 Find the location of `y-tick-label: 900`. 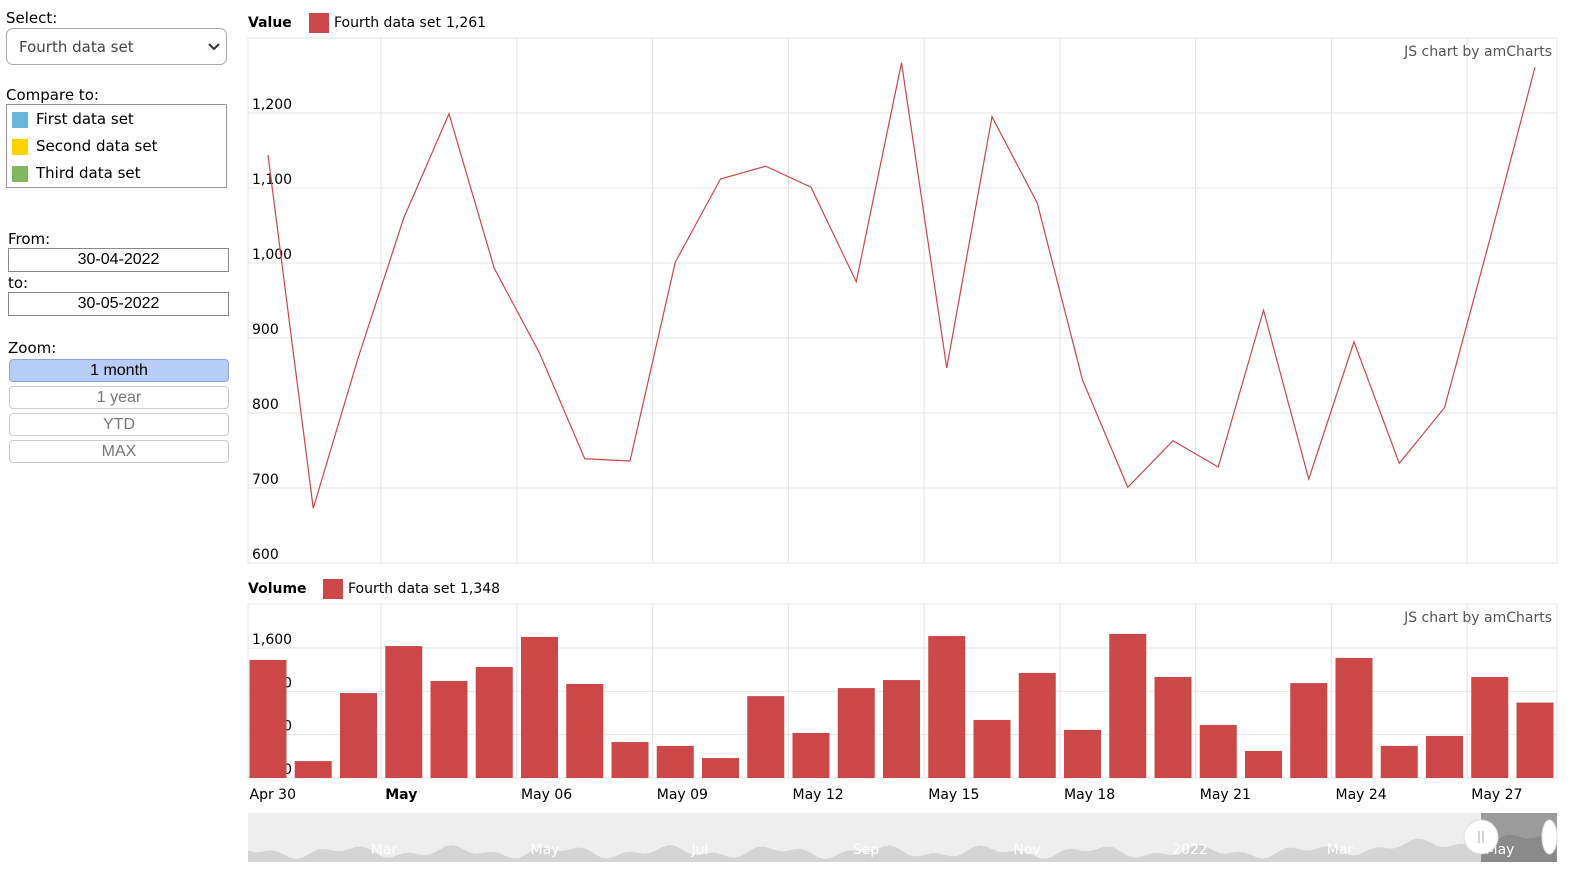

y-tick-label: 900 is located at coordinates (265, 330).